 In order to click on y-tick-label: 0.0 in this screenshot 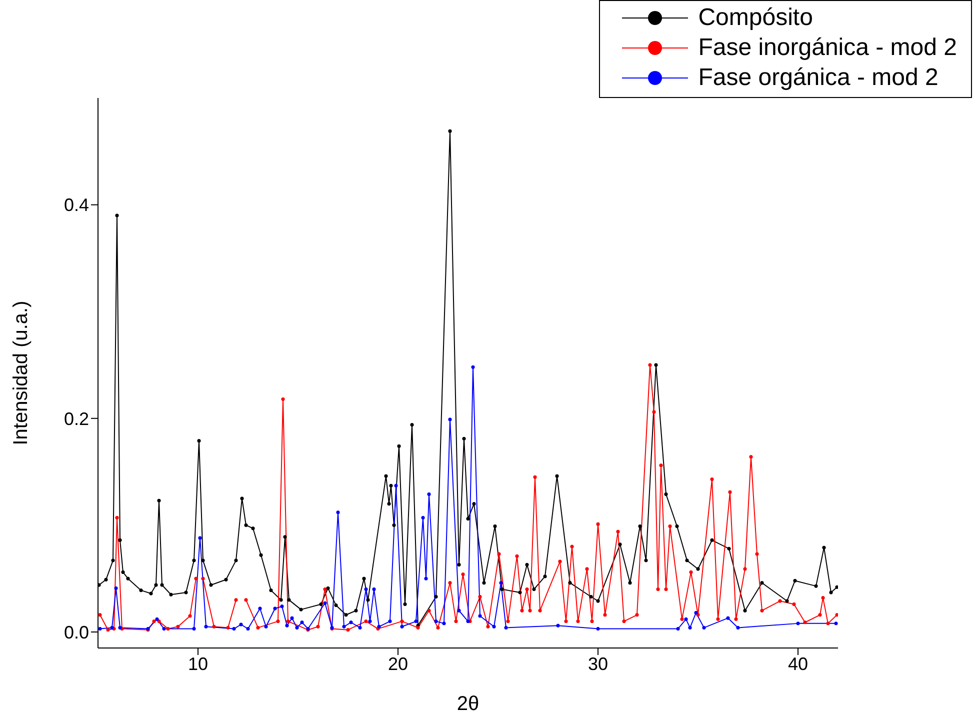, I will do `click(76, 632)`.